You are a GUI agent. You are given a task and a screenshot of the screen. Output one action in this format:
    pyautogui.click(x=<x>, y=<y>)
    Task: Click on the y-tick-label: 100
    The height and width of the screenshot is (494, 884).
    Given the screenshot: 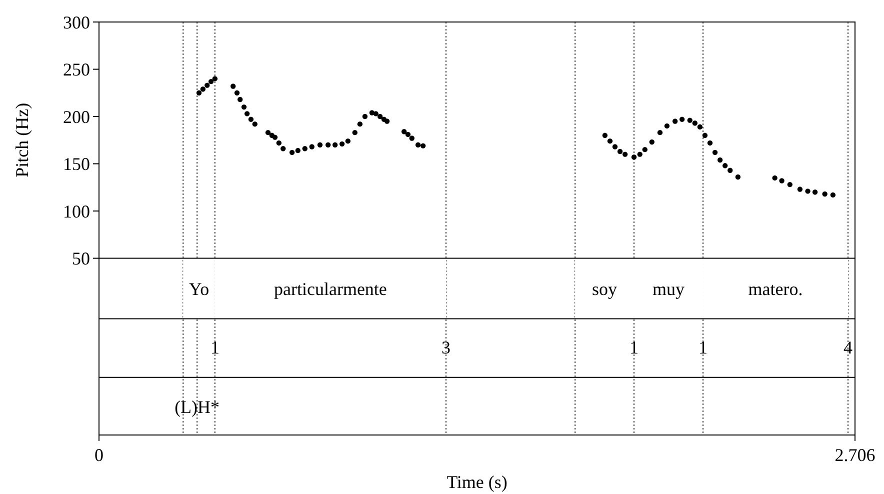 What is the action you would take?
    pyautogui.click(x=76, y=211)
    